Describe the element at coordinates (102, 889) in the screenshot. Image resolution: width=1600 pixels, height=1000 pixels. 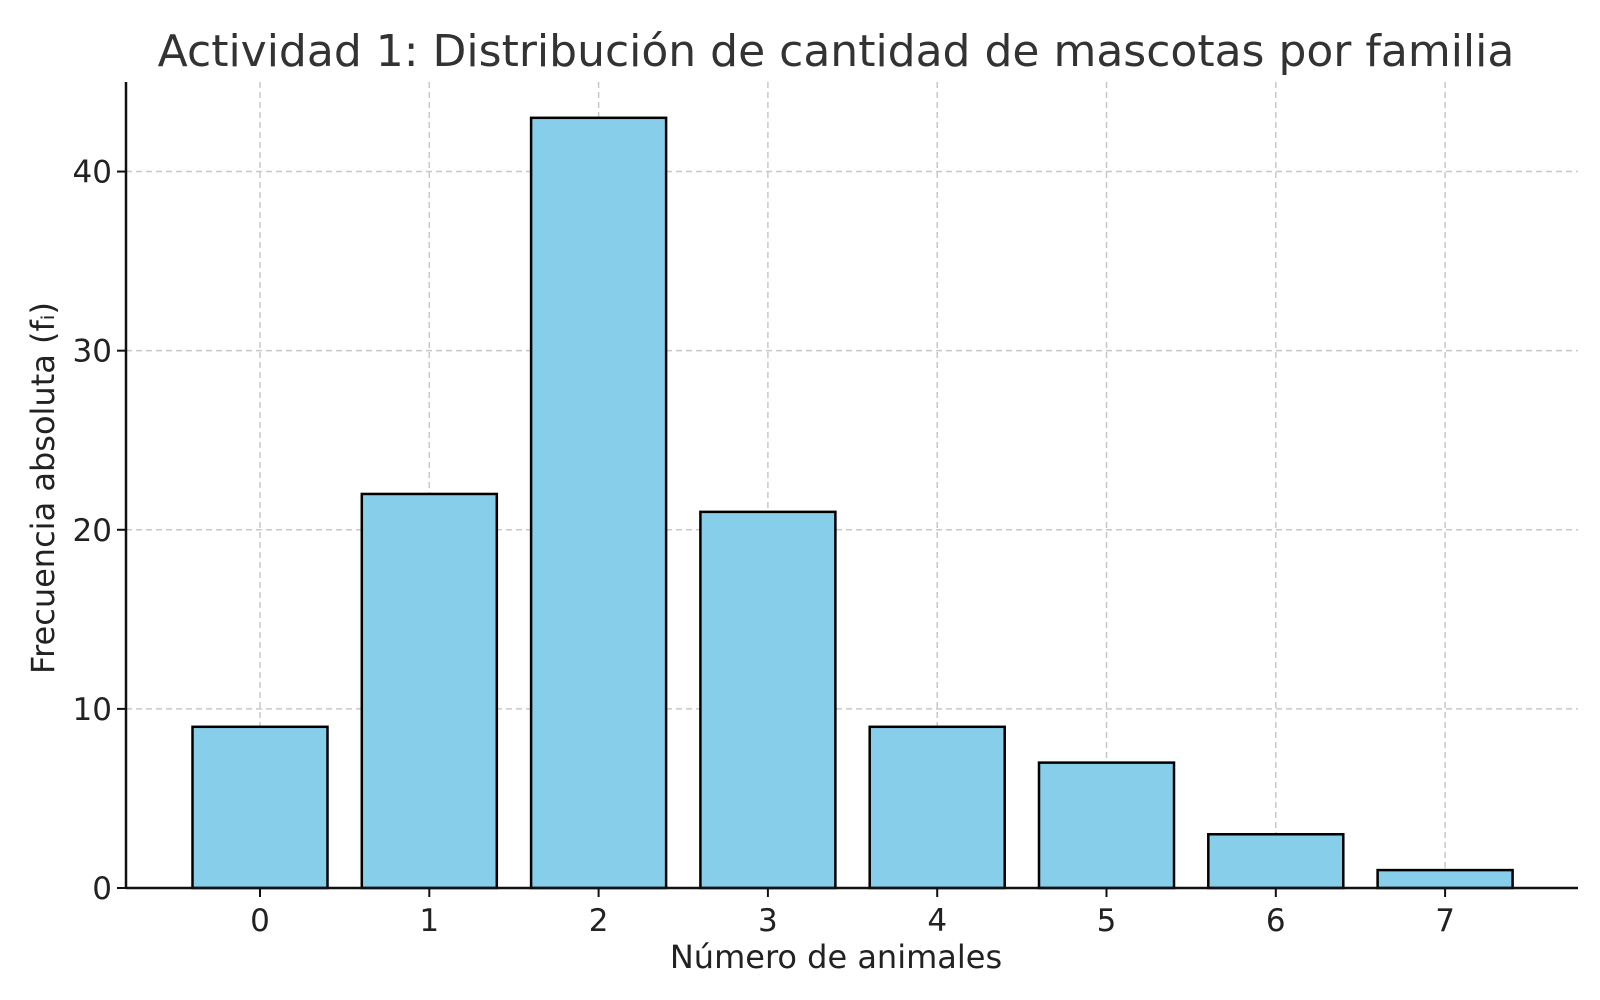
I see `y-tick-label: 0` at that location.